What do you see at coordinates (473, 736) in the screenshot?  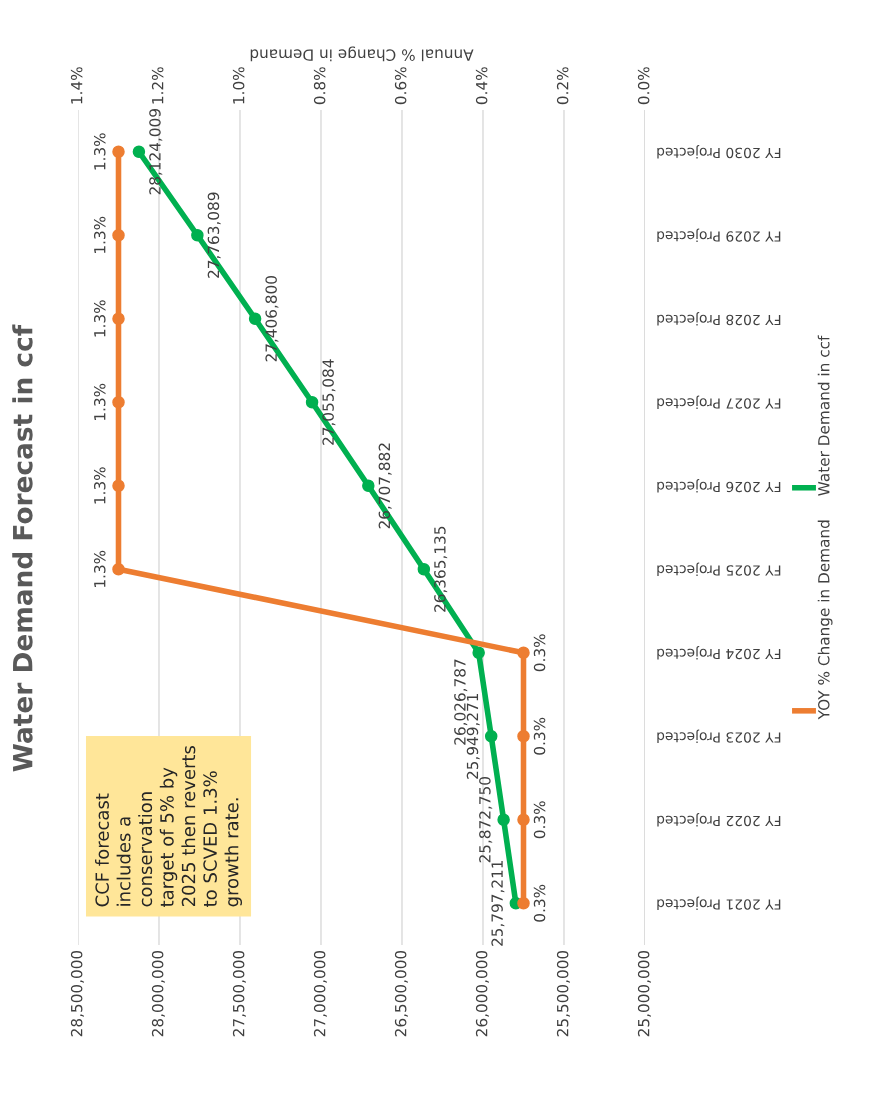 I see `data-label: 25,949,271` at bounding box center [473, 736].